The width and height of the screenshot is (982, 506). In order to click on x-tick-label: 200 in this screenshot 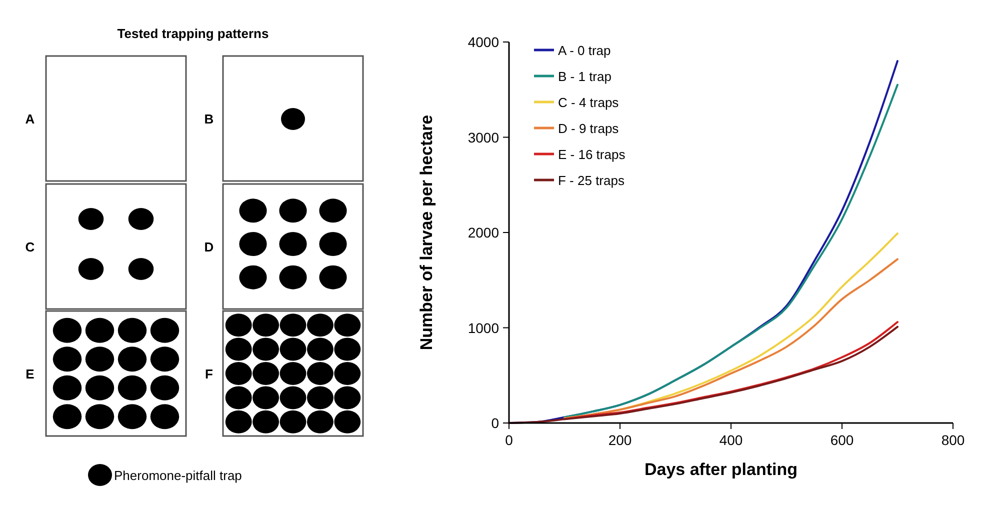, I will do `click(620, 440)`.